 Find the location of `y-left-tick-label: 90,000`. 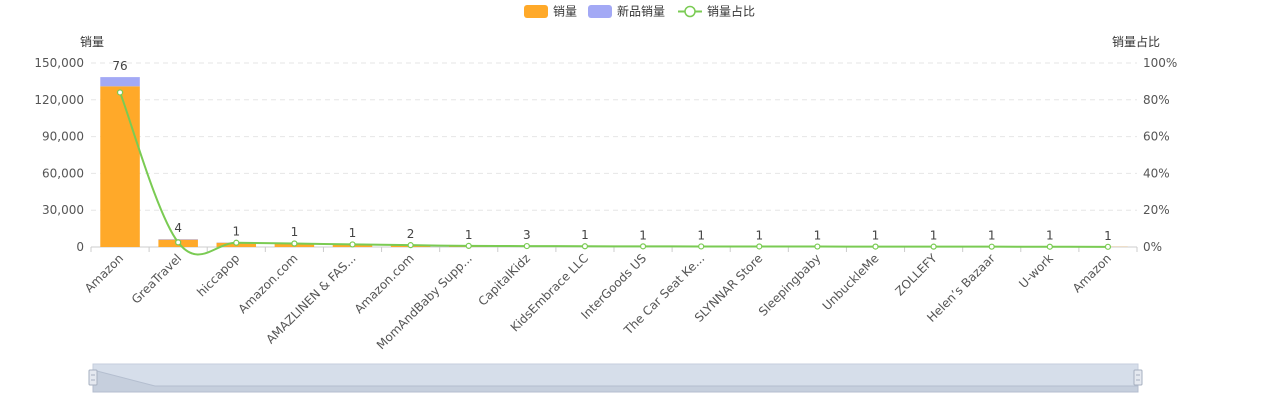

y-left-tick-label: 90,000 is located at coordinates (63, 137).